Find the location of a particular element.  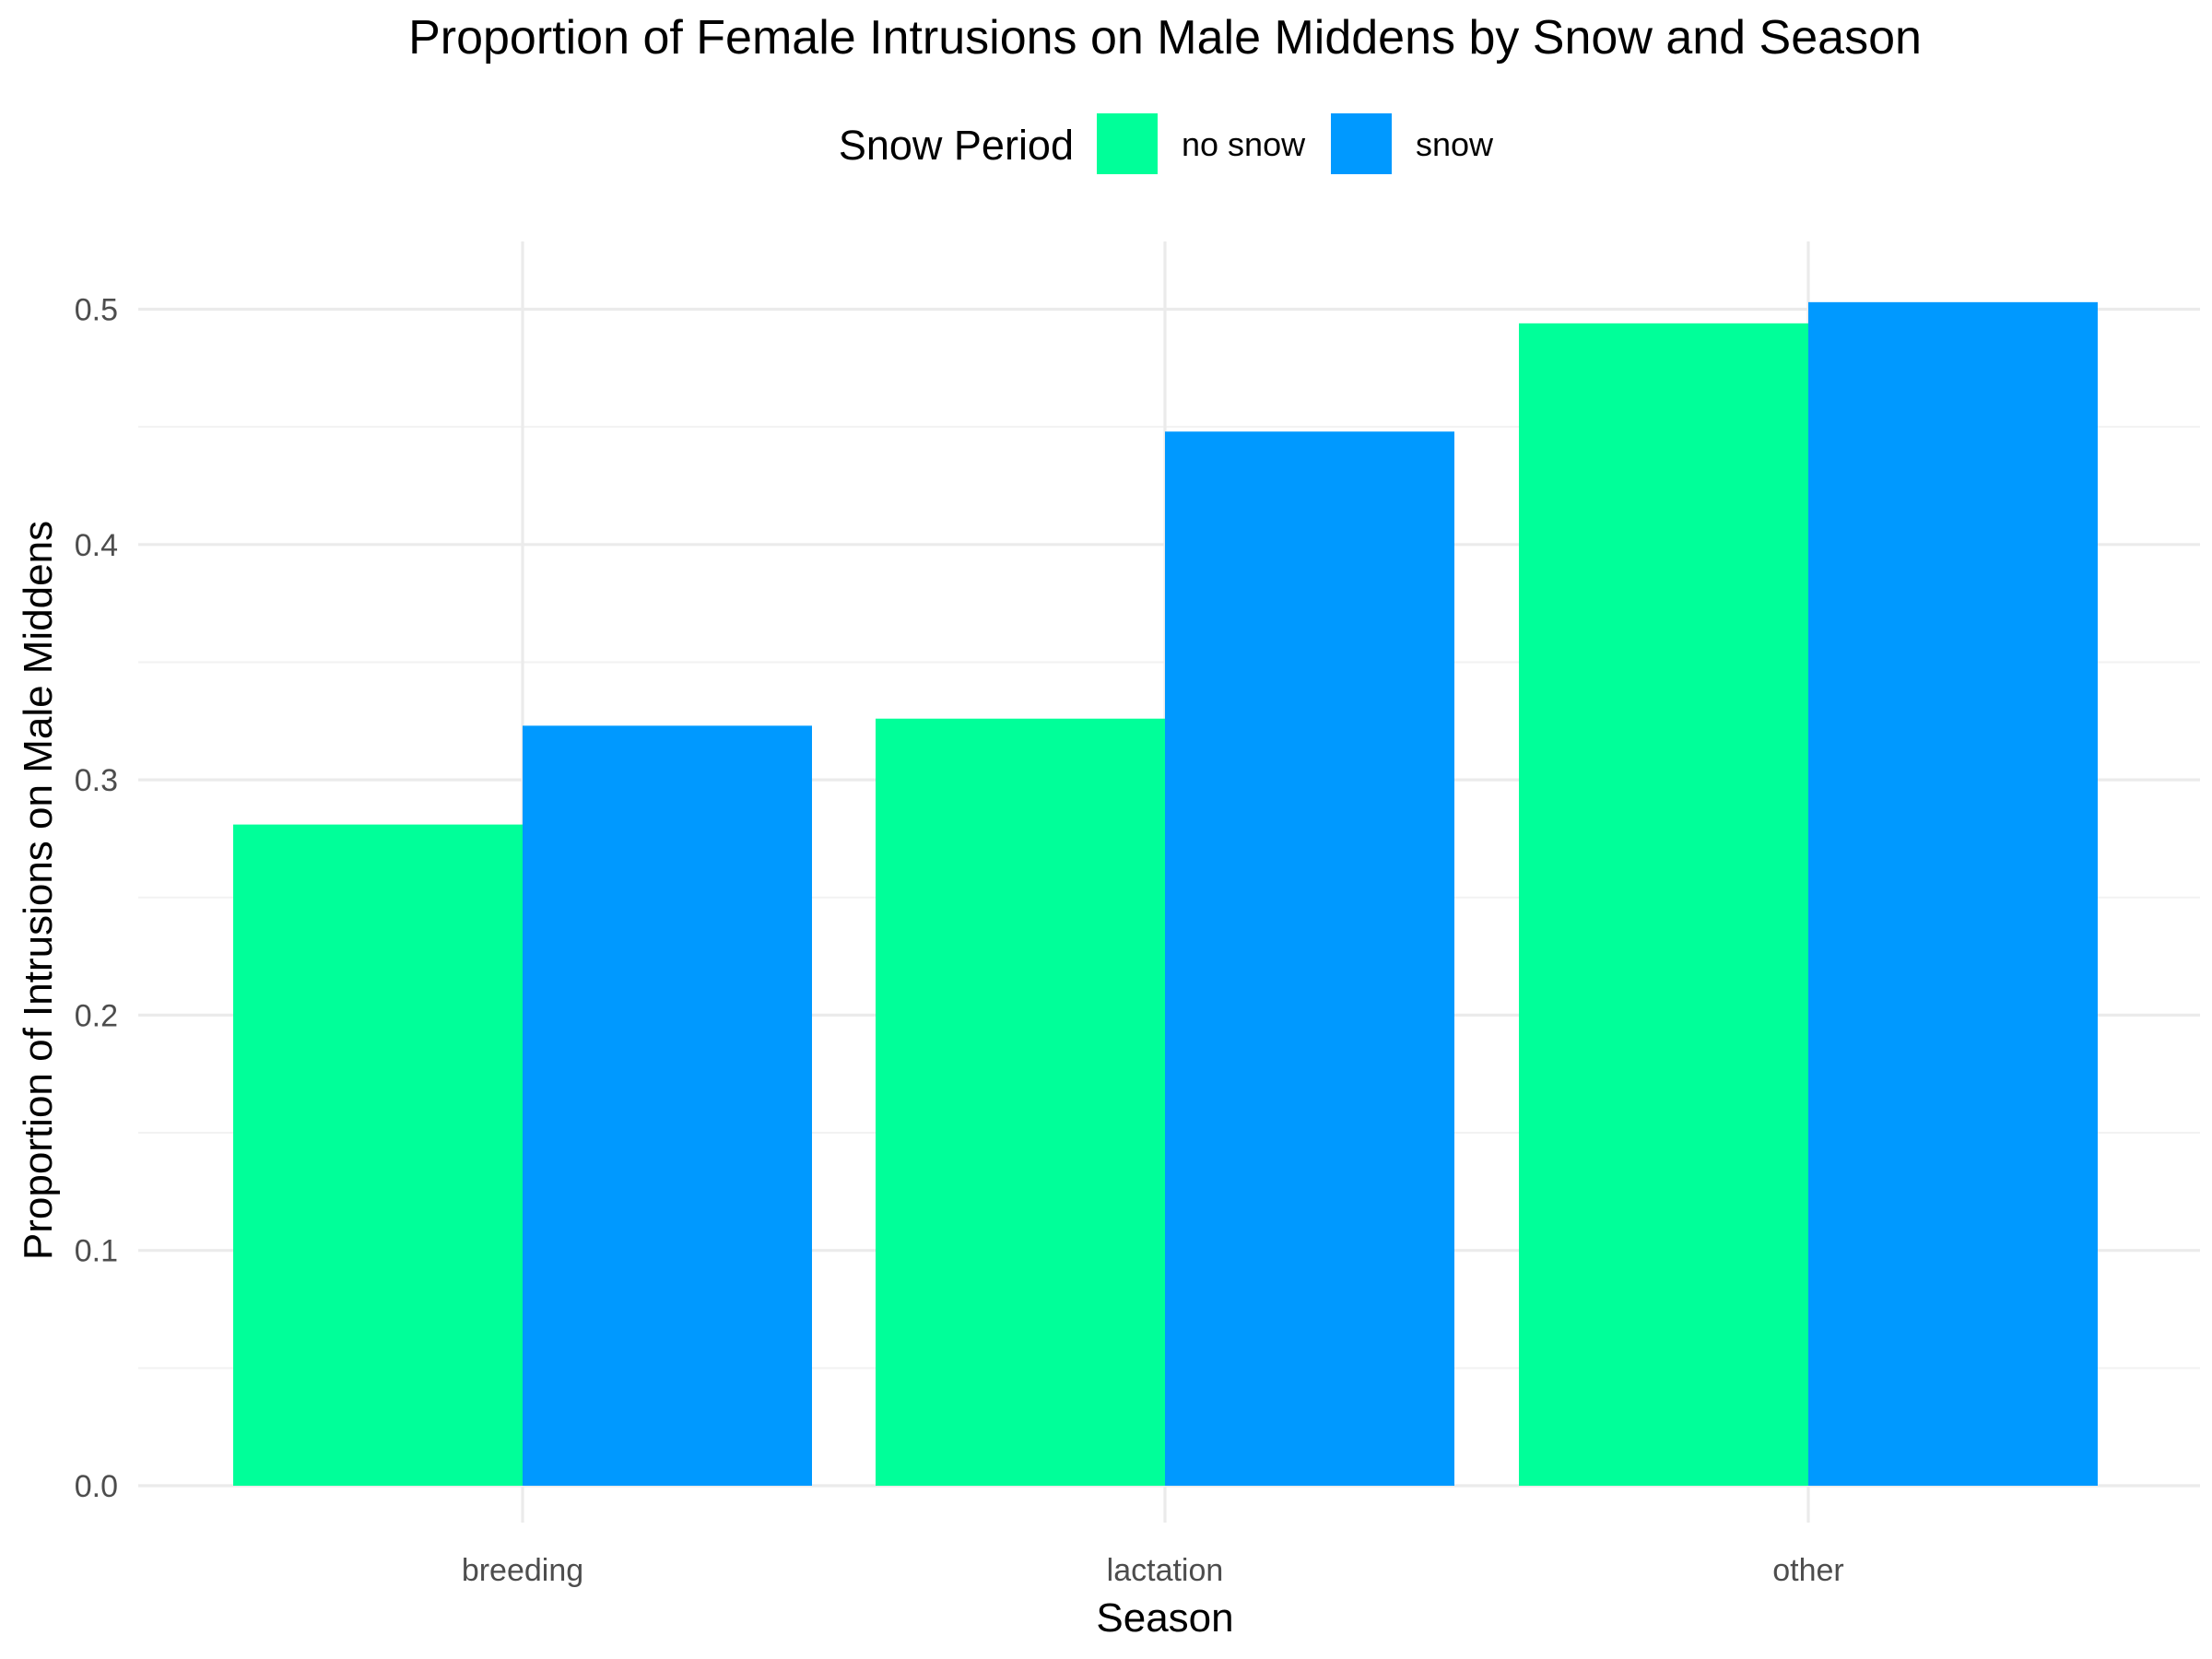

y-axis-title: Proportion of Intrusions on Male Middens is located at coordinates (38, 890).